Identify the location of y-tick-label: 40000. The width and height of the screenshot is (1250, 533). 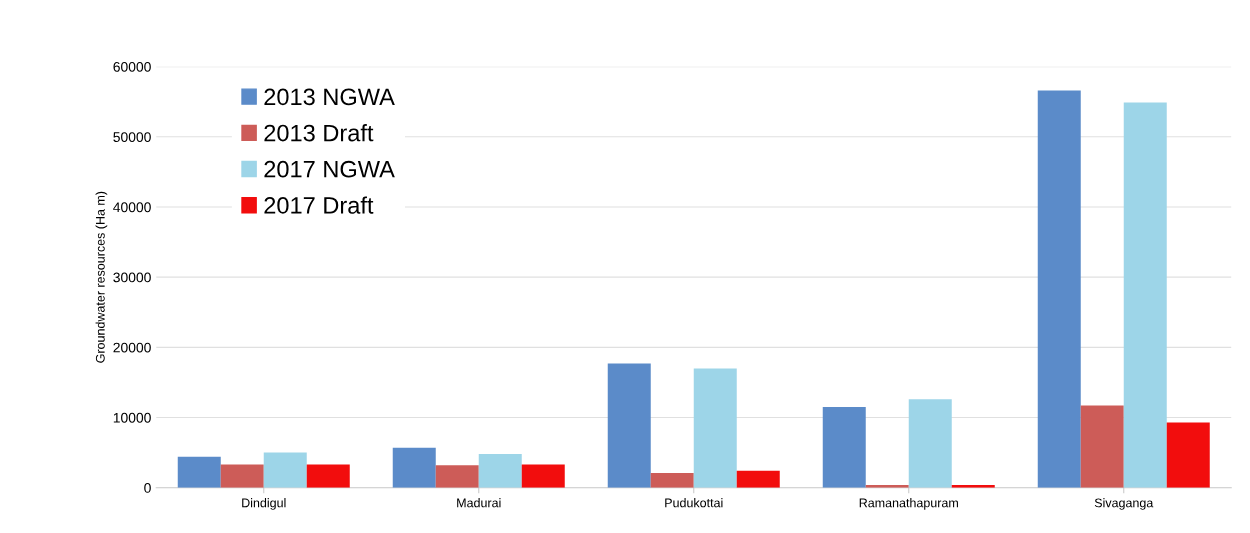
(132, 207).